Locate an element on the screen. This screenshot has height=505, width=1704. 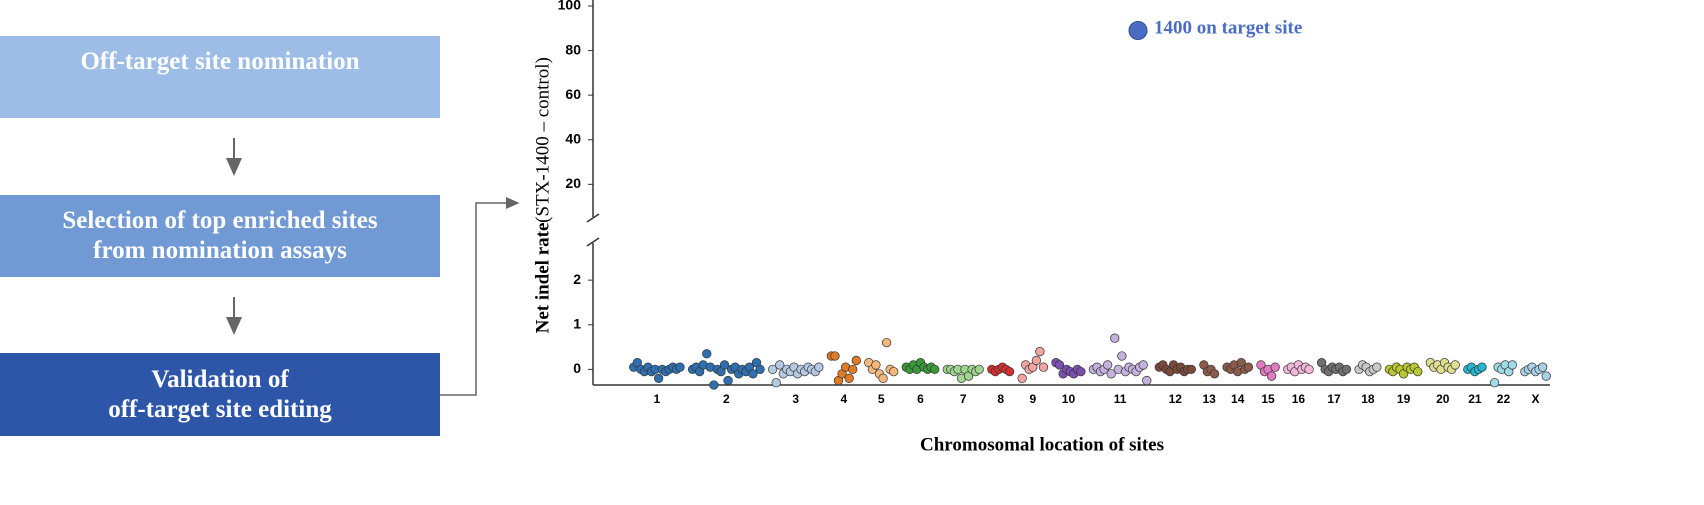
x-tick-label: 7 is located at coordinates (963, 399).